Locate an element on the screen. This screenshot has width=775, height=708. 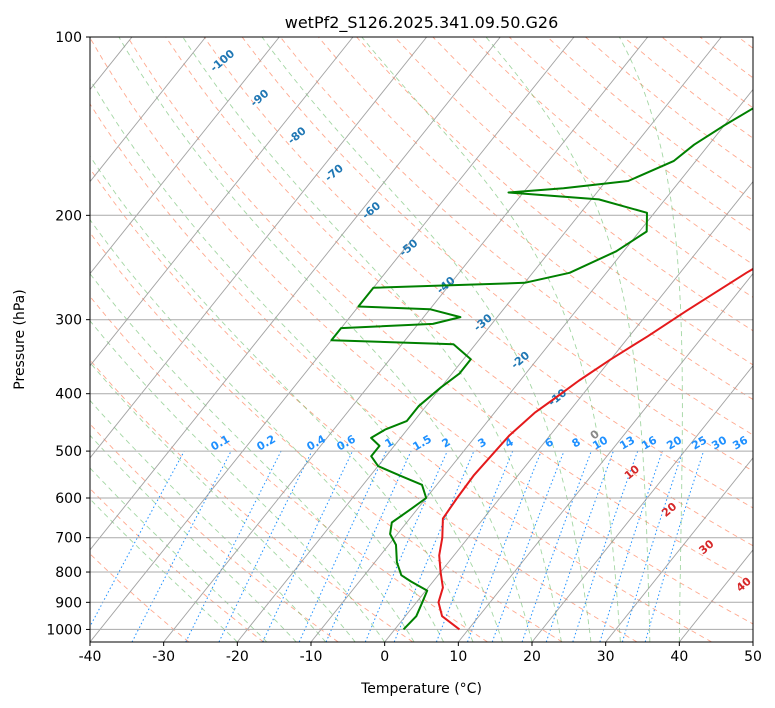
y-tick-label: 1000 is located at coordinates (64, 630).